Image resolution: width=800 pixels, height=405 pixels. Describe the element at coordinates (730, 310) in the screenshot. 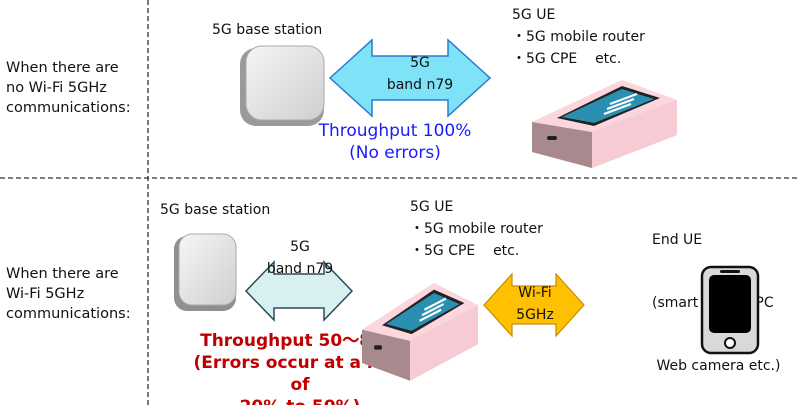

I see `smartphone-icon` at that location.